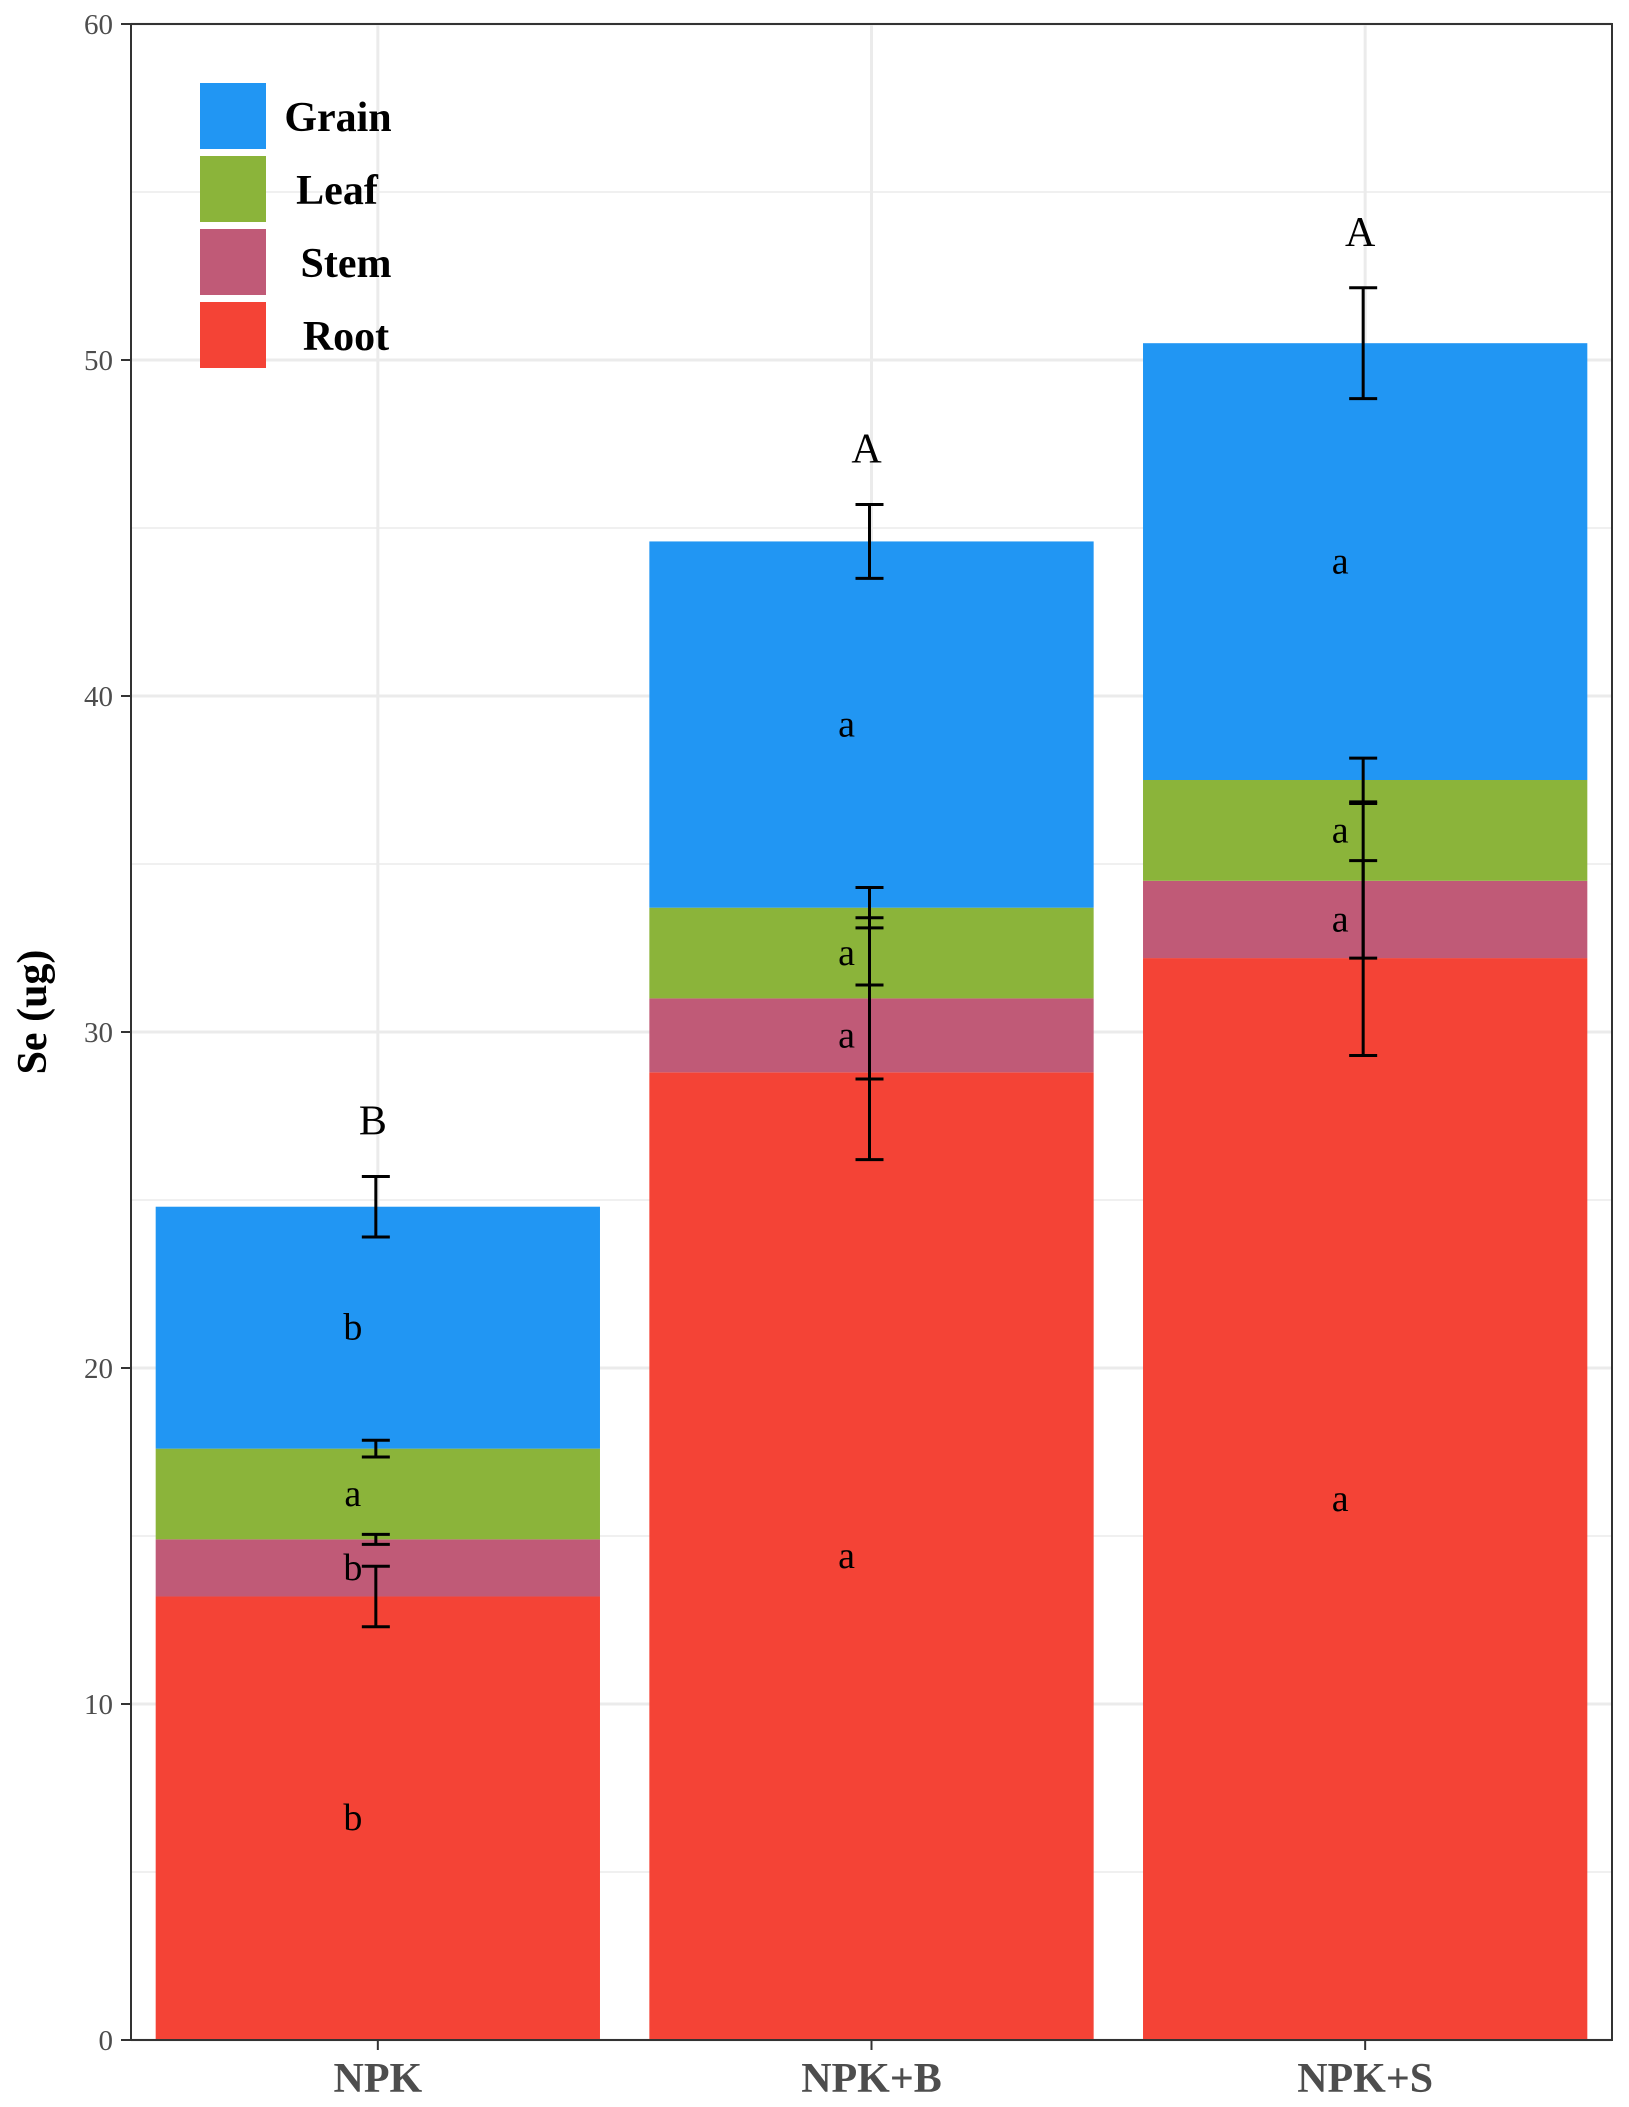  Describe the element at coordinates (233, 116) in the screenshot. I see `legend-key-grain` at that location.